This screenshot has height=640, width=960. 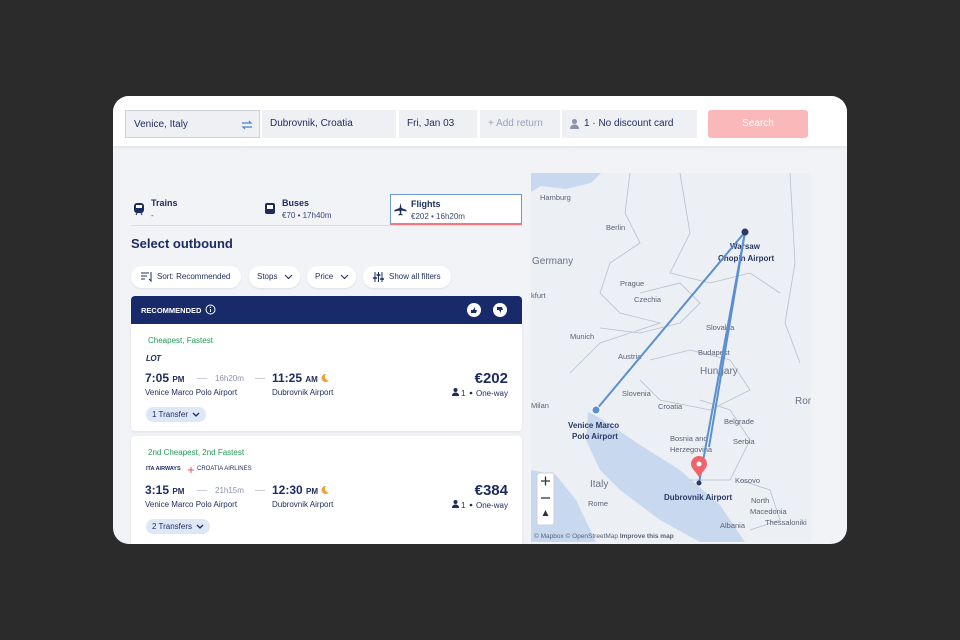 What do you see at coordinates (407, 277) in the screenshot?
I see `all-filters-chip: Show all filters` at bounding box center [407, 277].